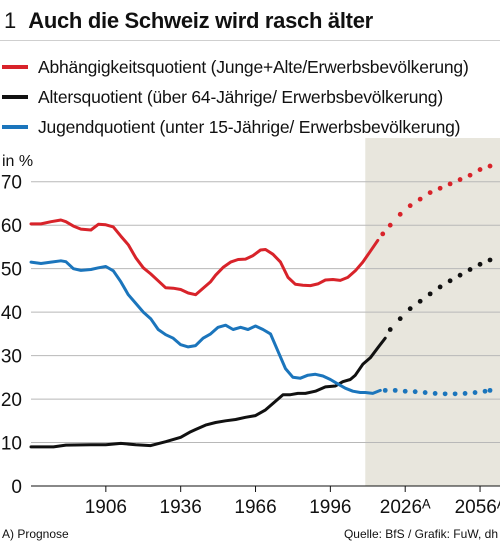 This screenshot has width=500, height=545. Describe the element at coordinates (17, 161) in the screenshot. I see `y-axis-label: in %` at that location.